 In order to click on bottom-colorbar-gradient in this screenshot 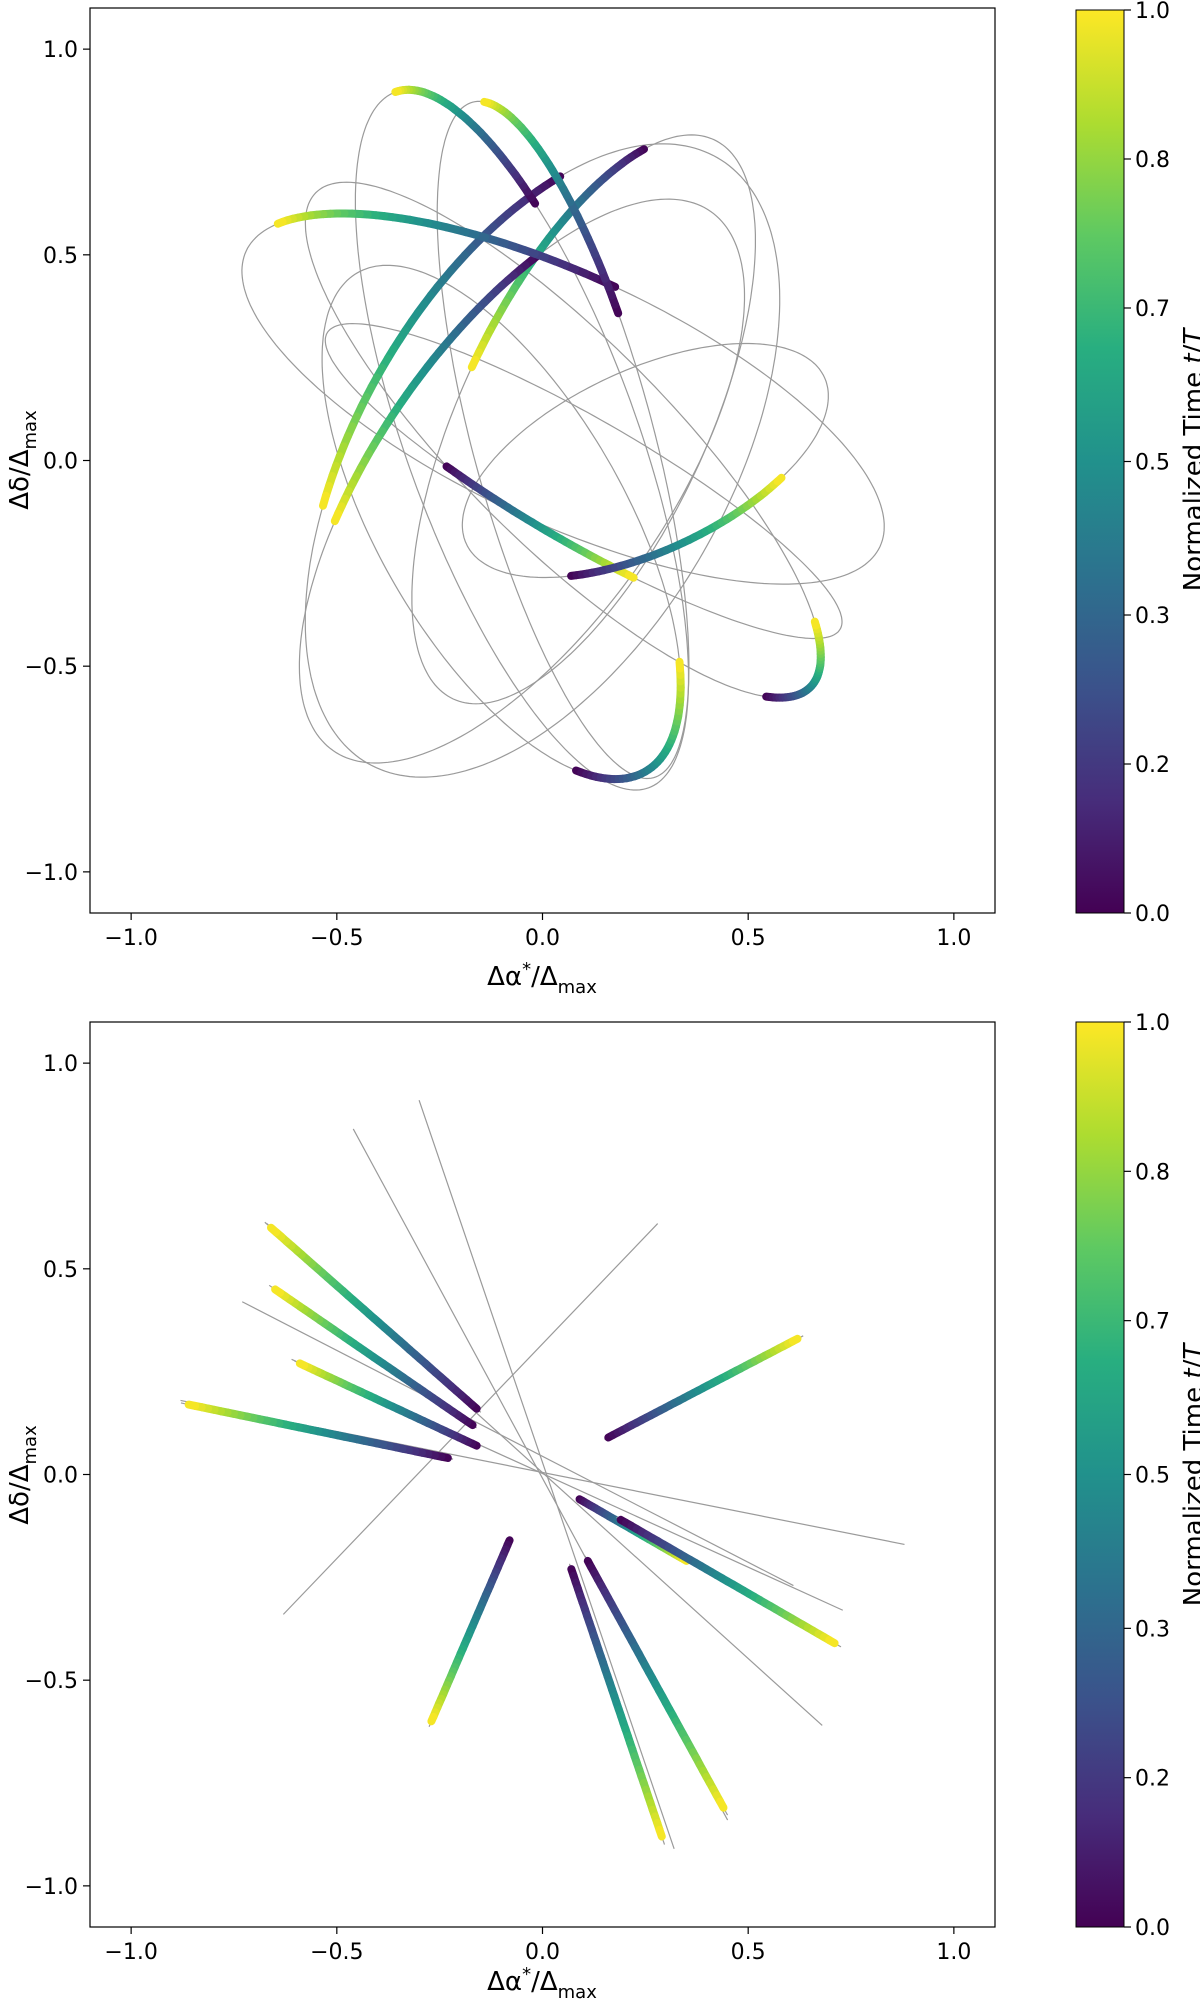, I will do `click(1100, 1474)`.